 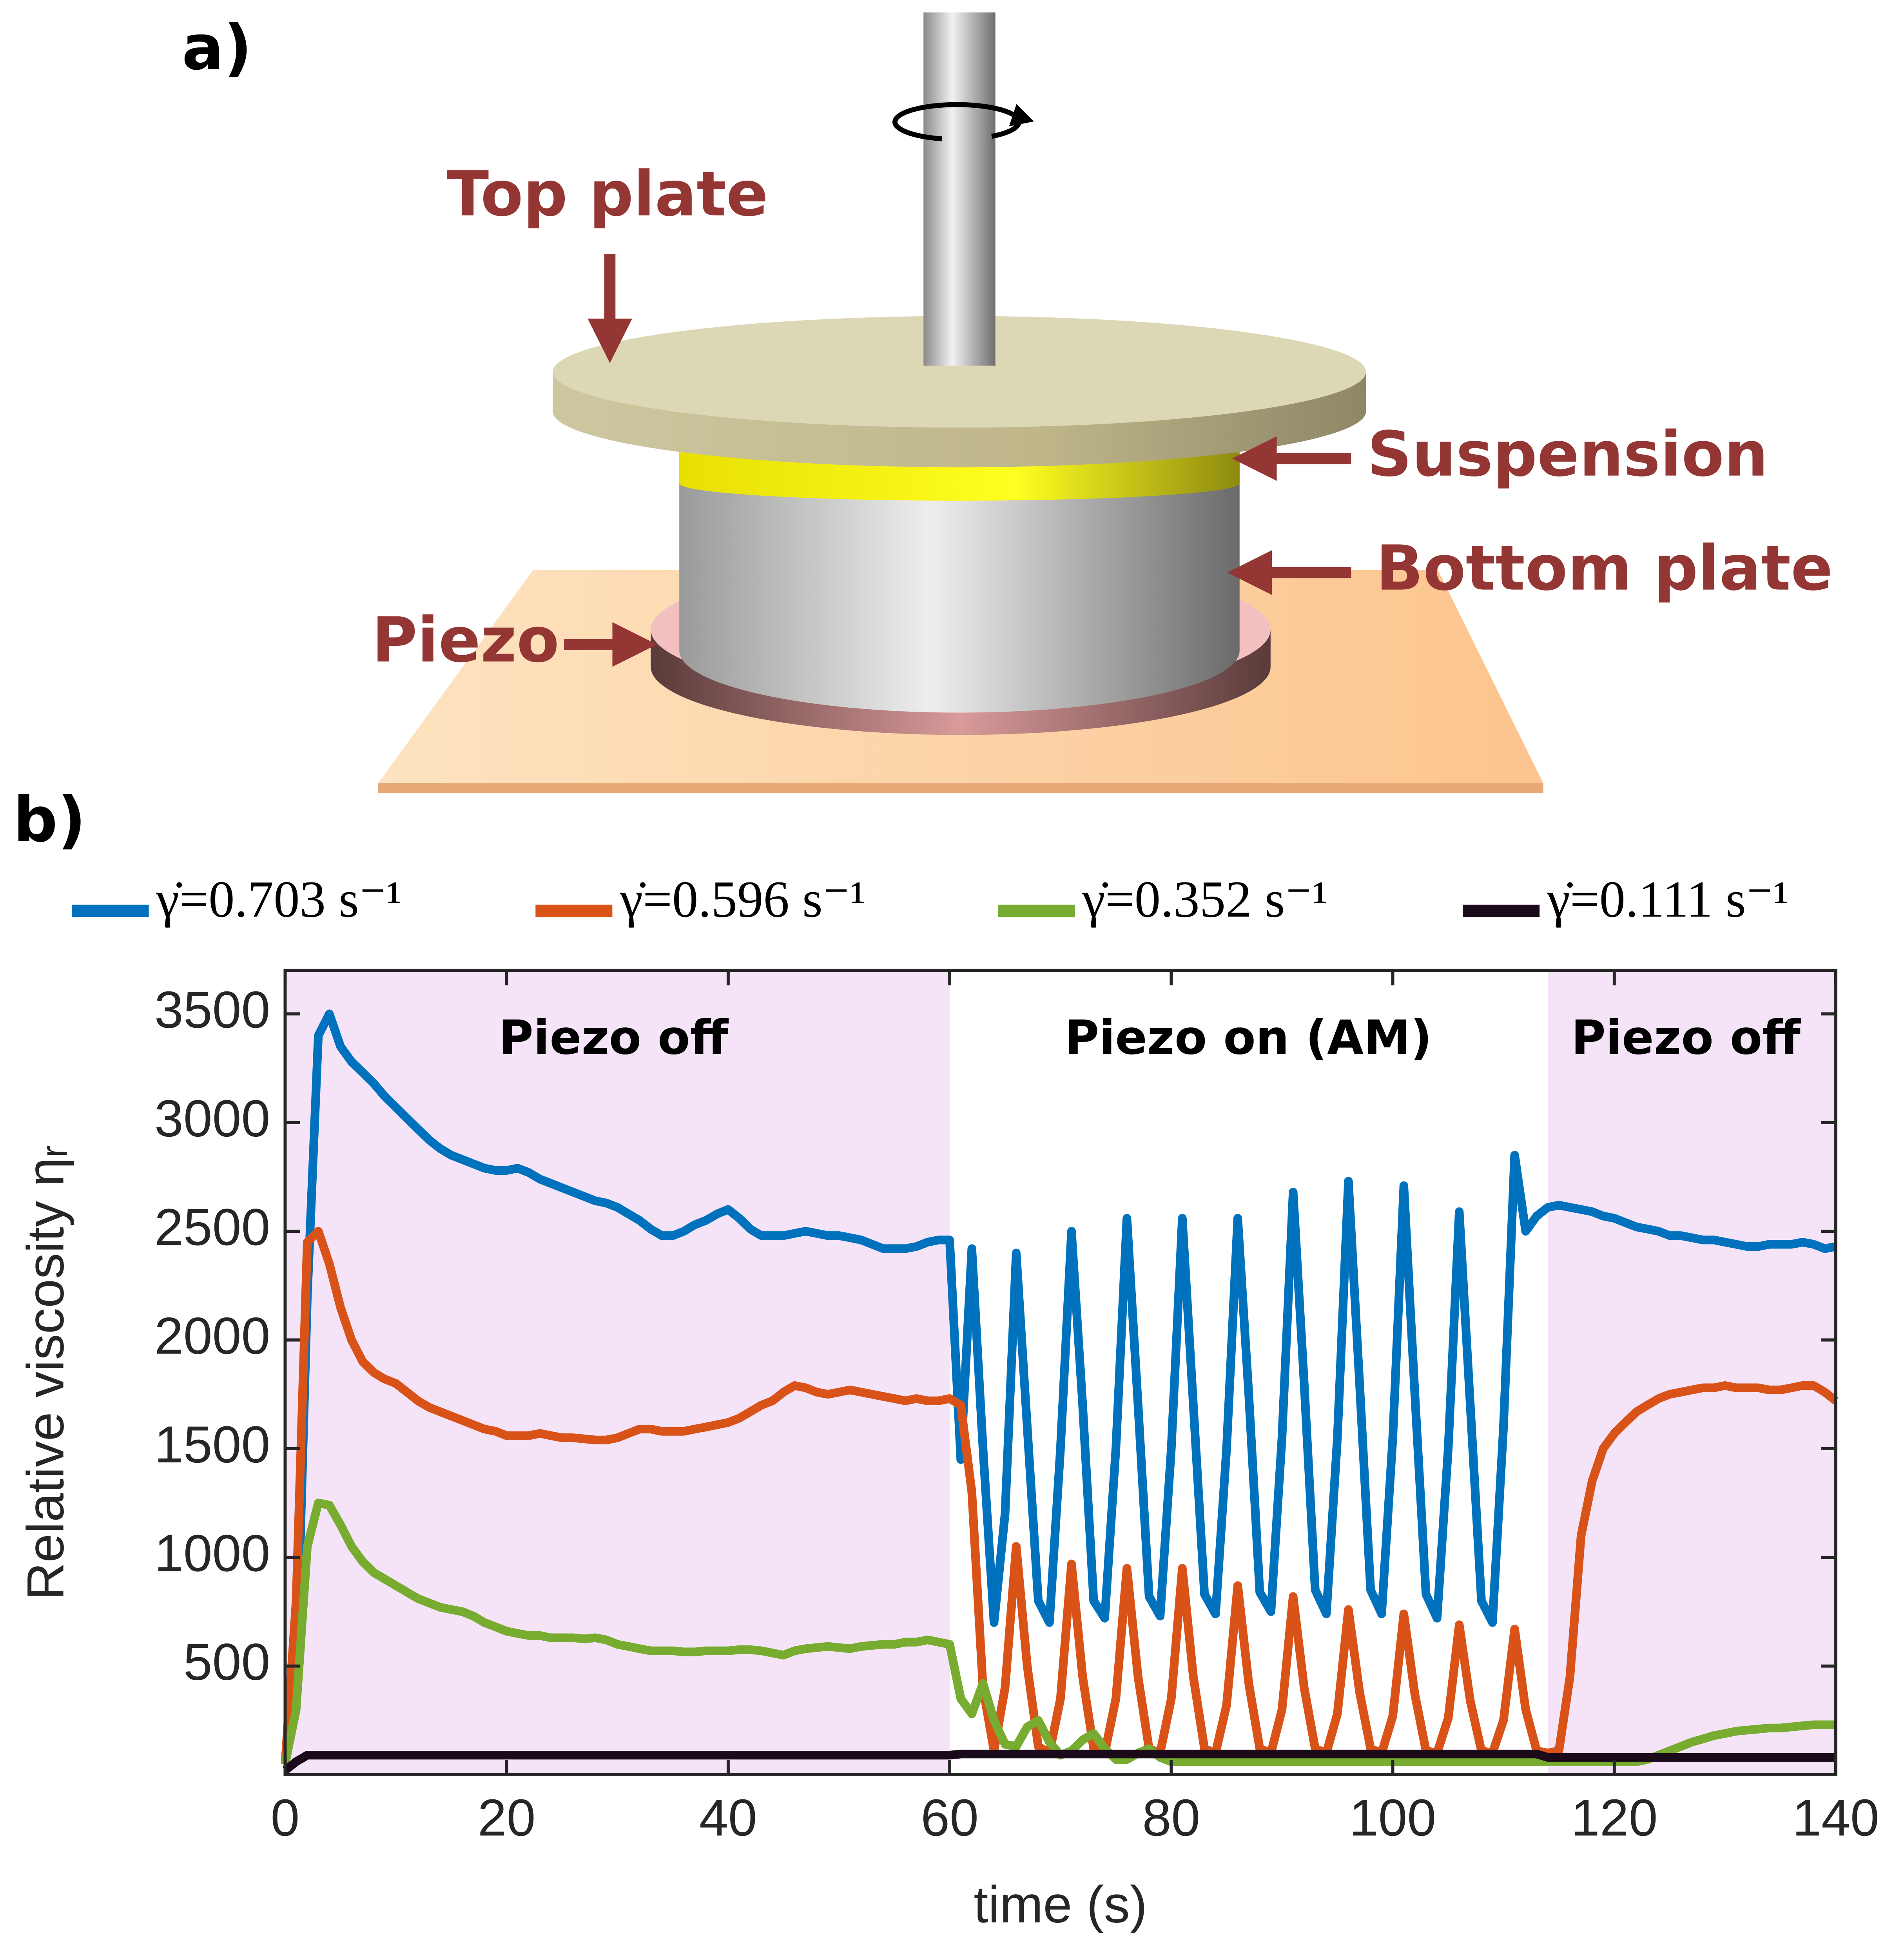 I want to click on diagram-label: Piezo, so click(x=465, y=640).